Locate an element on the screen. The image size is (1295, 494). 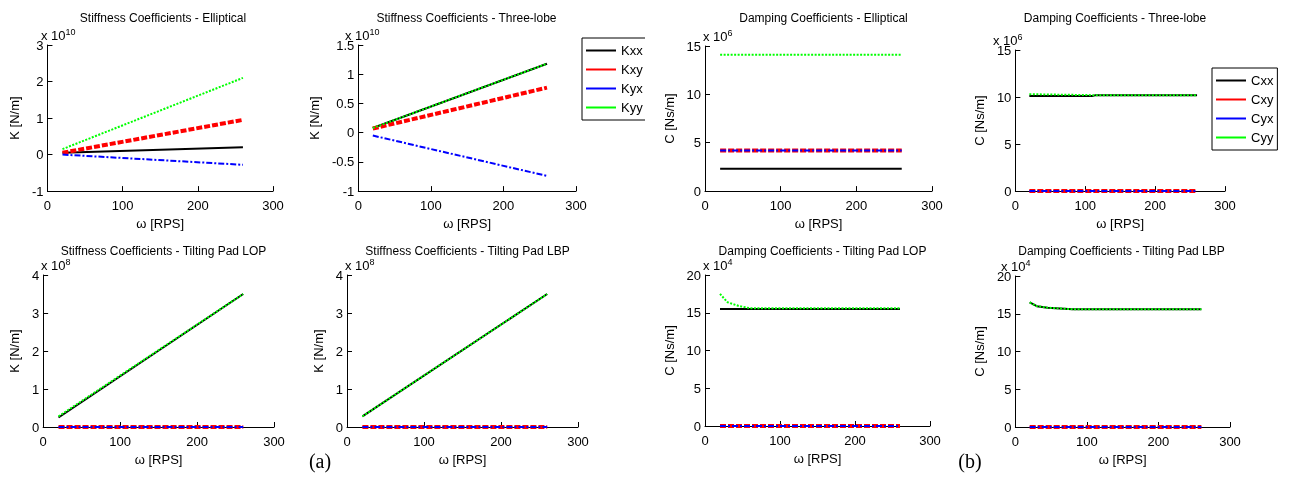
legend-label: Kyy is located at coordinates (632, 107).